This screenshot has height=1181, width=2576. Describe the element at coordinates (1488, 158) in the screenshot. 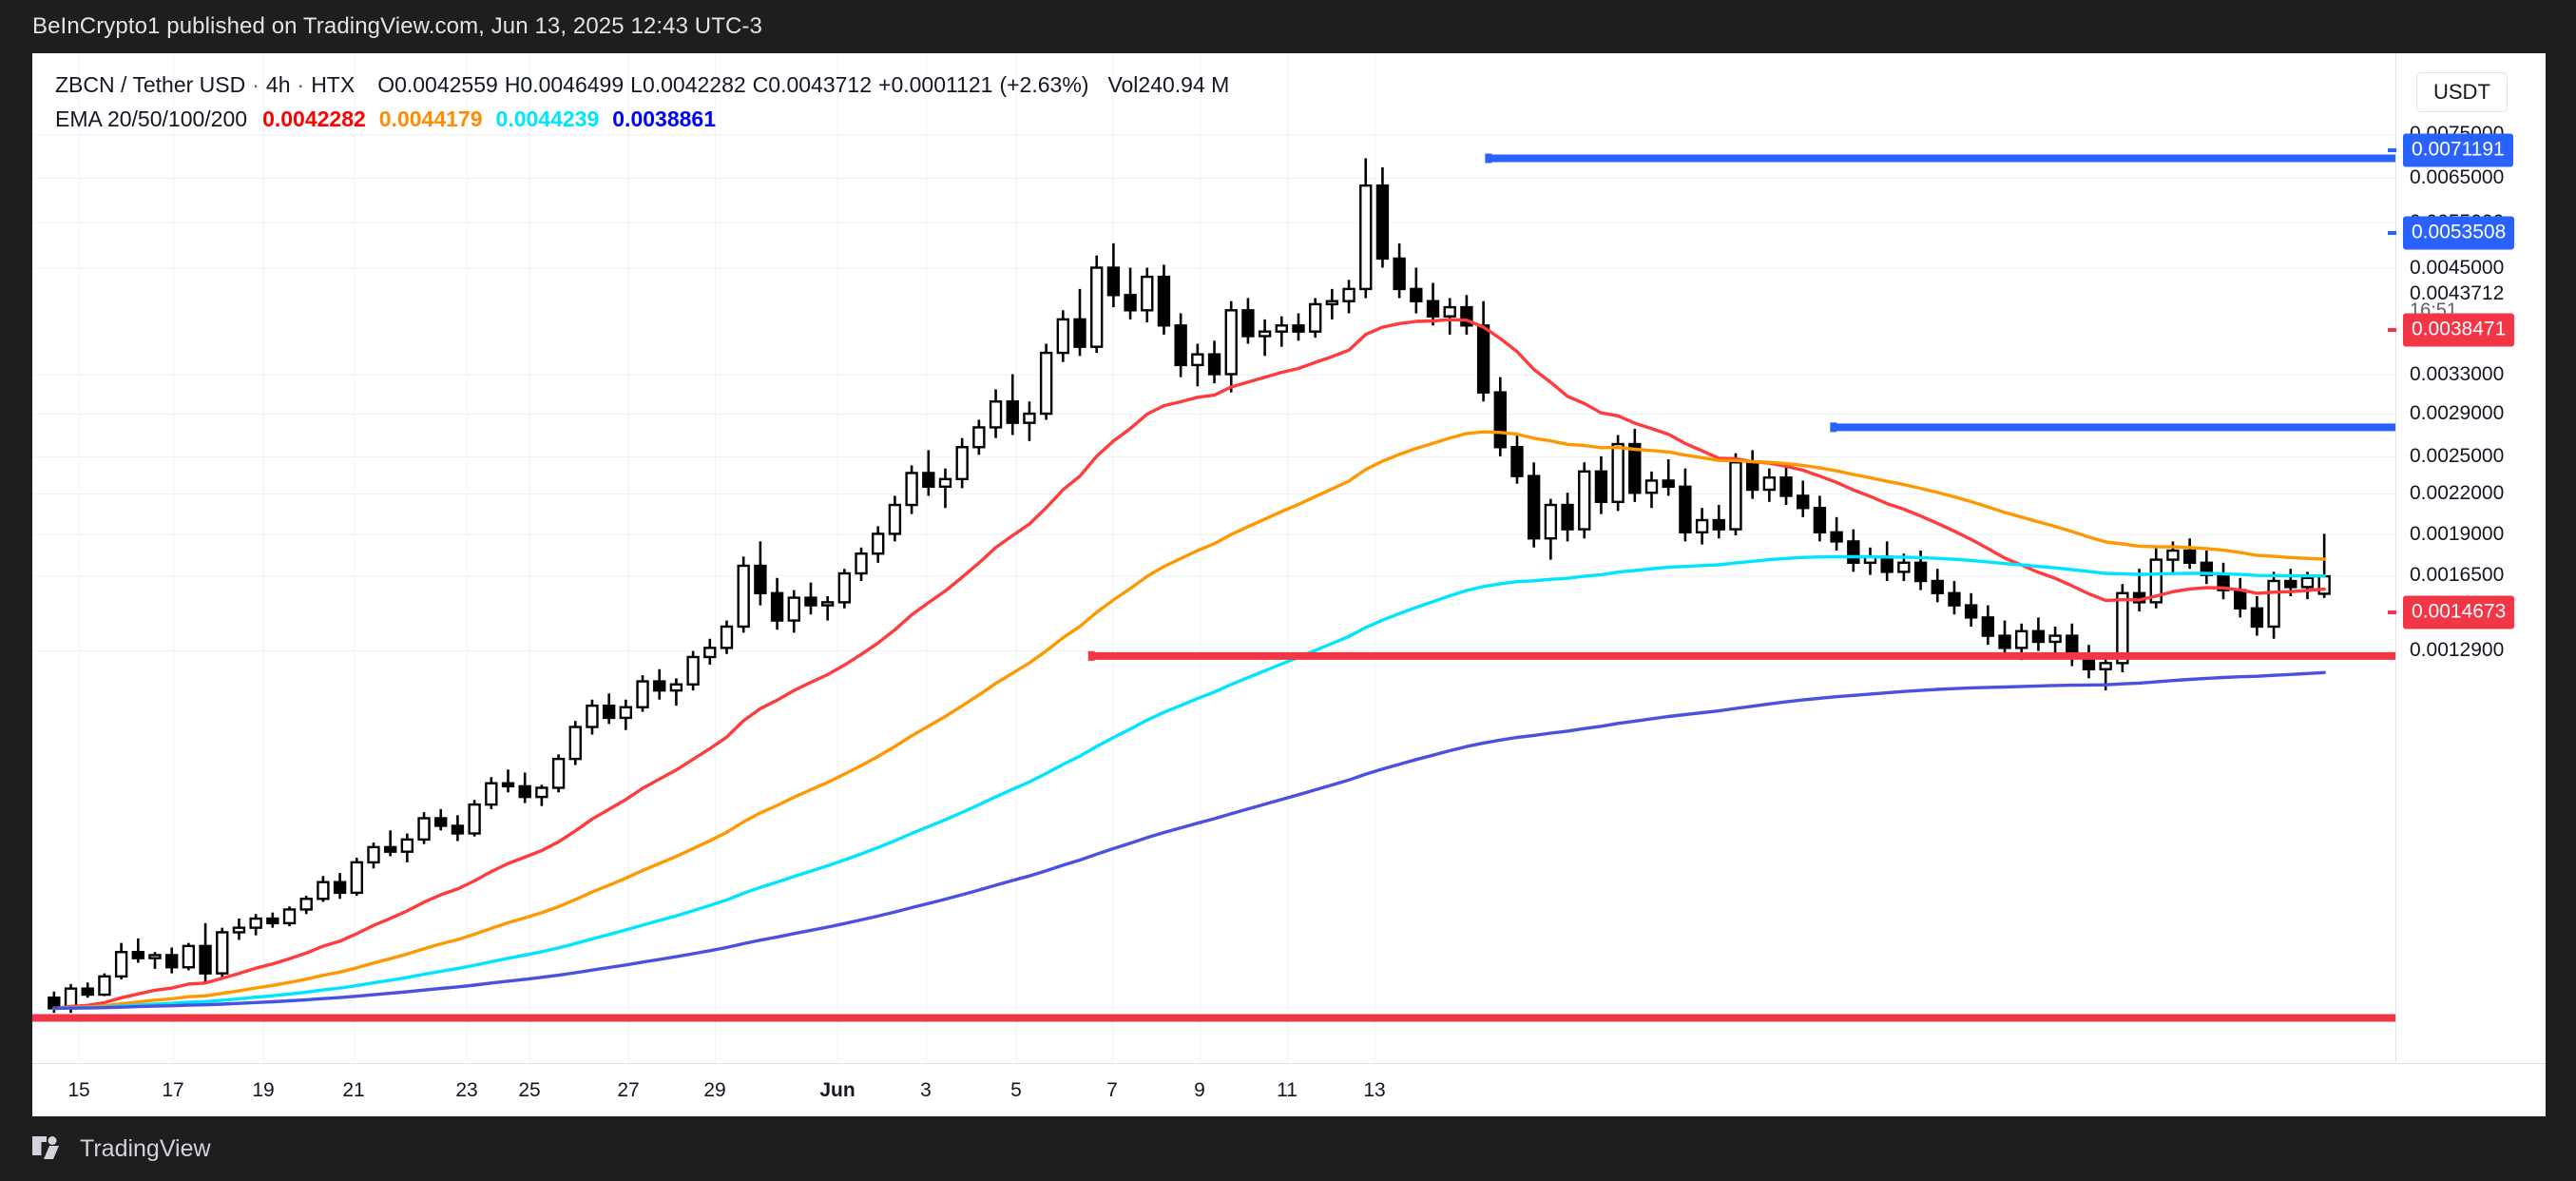

I see `resistance-line-upper-anchor` at that location.